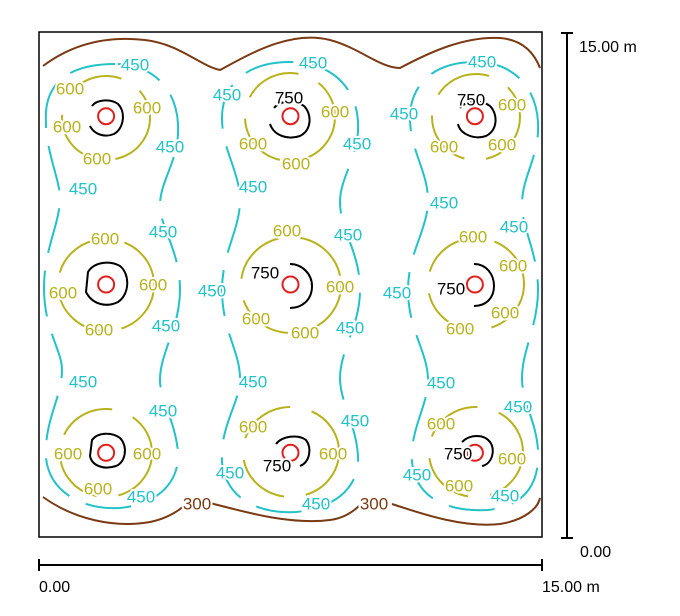  Describe the element at coordinates (567, 285) in the screenshot. I see `y-scale` at that location.